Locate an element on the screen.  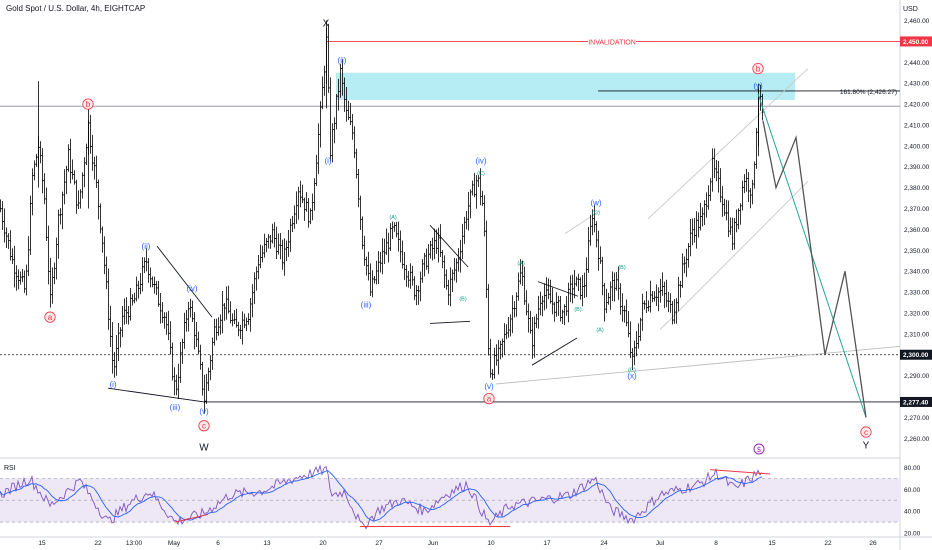
price-badge-label: 2,300.00 is located at coordinates (916, 355).